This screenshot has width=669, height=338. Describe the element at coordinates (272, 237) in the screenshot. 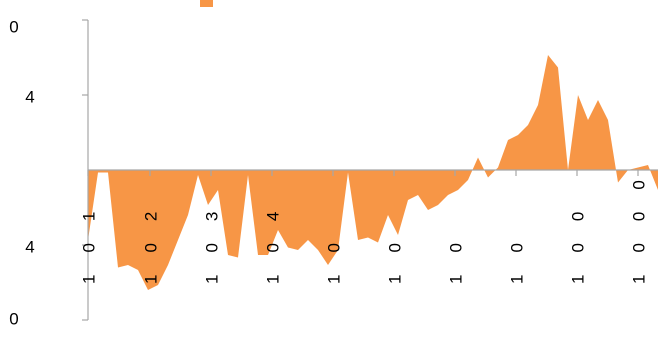

I see `x-tick-label: 104` at that location.